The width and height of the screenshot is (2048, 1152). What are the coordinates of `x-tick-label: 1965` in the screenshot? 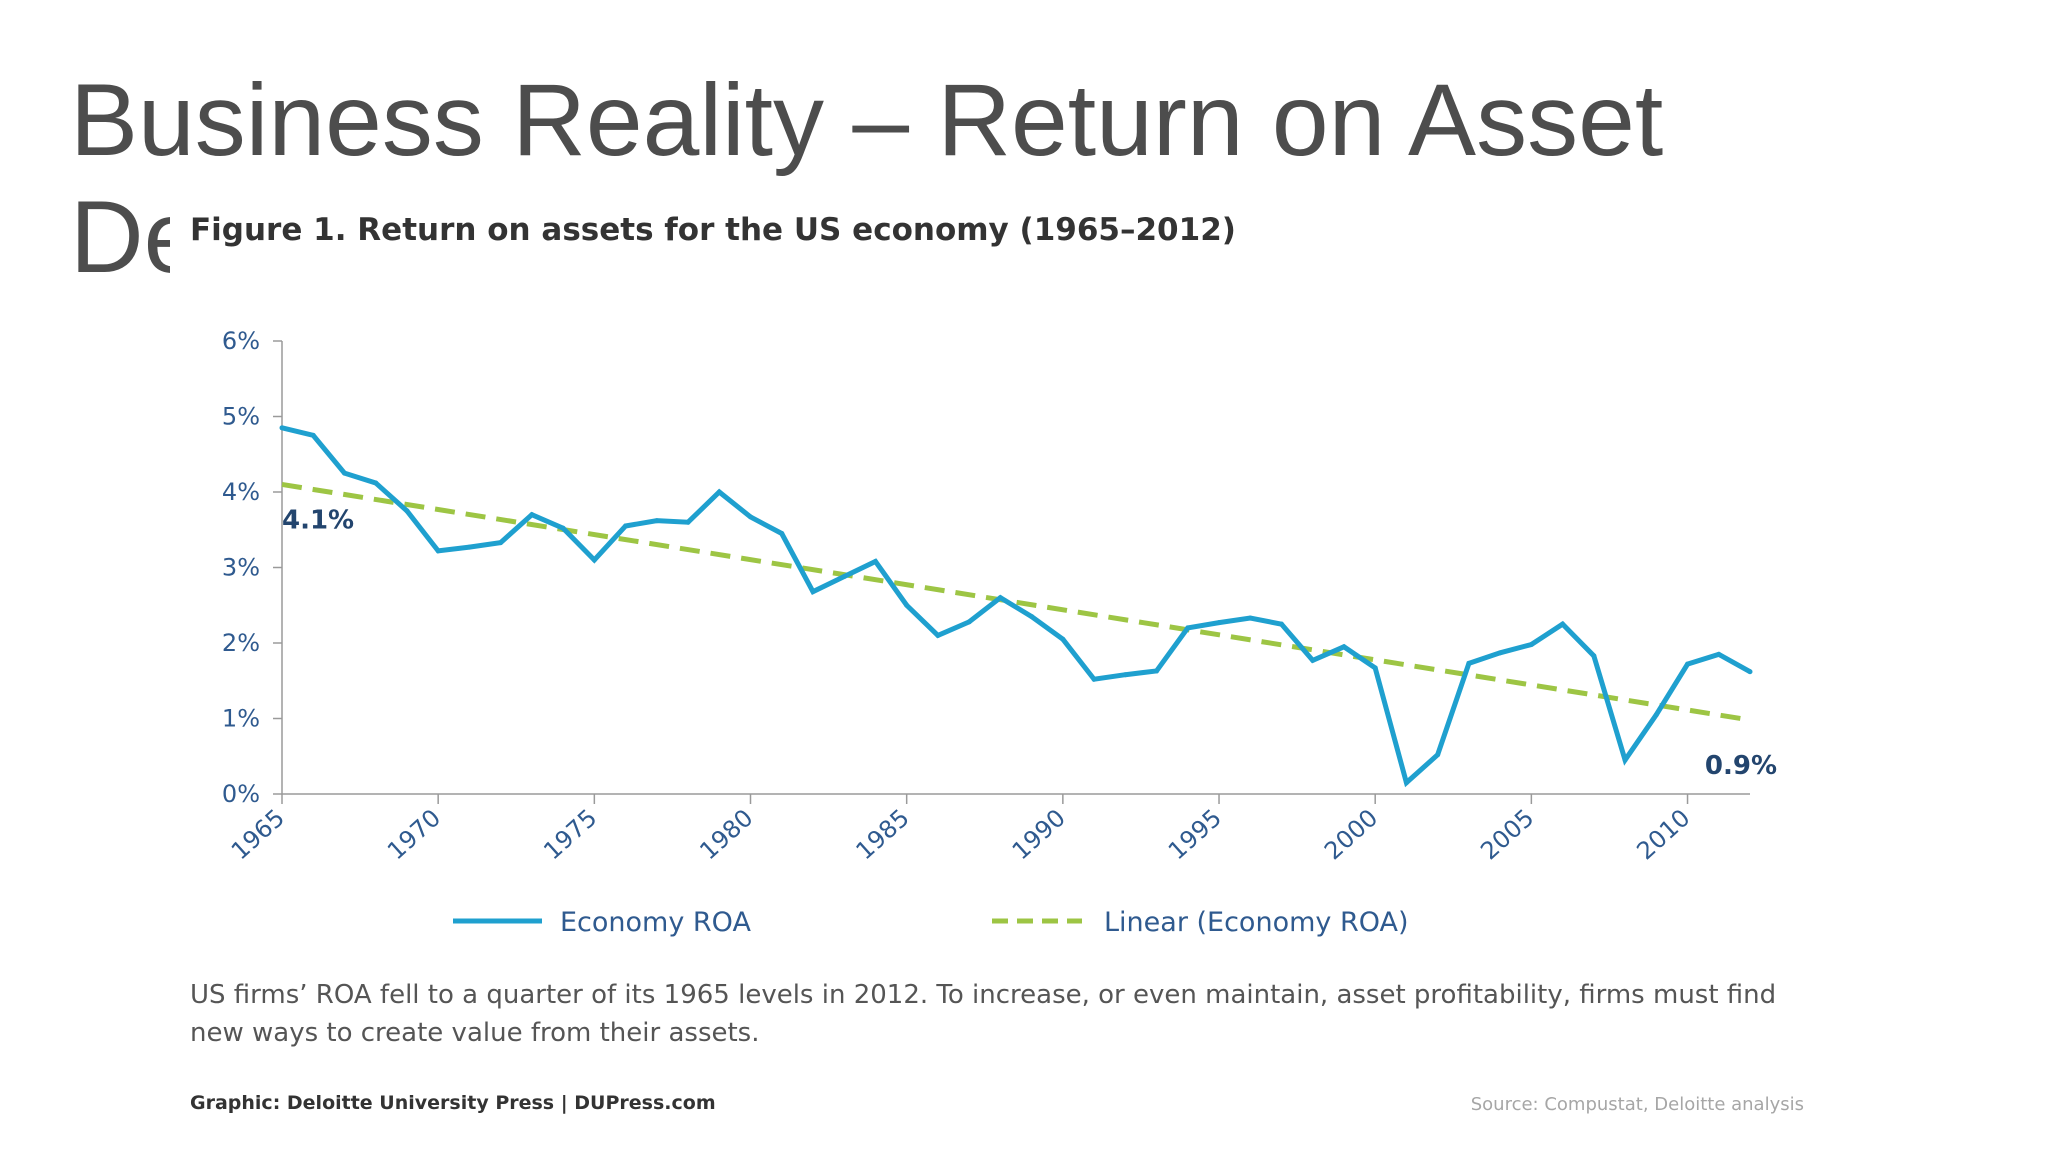 It's located at (258, 835).